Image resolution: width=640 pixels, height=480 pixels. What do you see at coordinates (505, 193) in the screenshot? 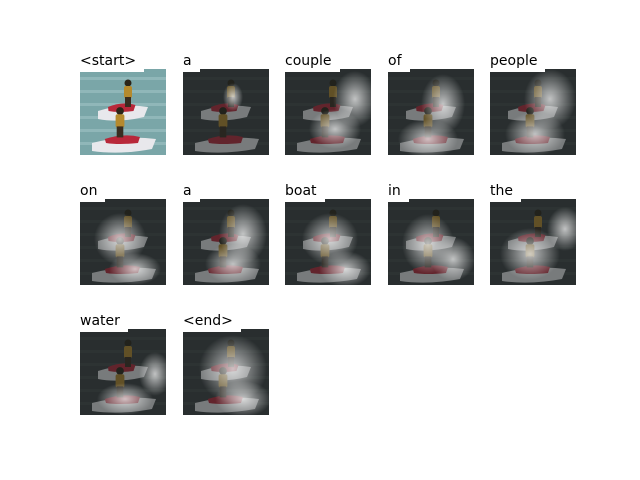
I see `caption-word: the` at bounding box center [505, 193].